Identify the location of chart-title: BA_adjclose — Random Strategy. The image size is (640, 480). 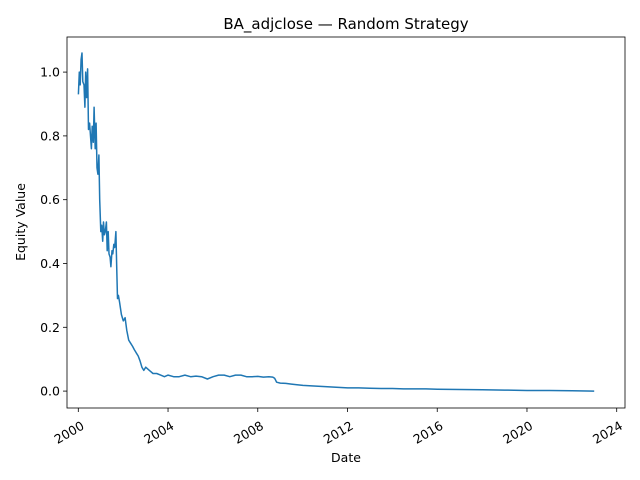
(345, 24).